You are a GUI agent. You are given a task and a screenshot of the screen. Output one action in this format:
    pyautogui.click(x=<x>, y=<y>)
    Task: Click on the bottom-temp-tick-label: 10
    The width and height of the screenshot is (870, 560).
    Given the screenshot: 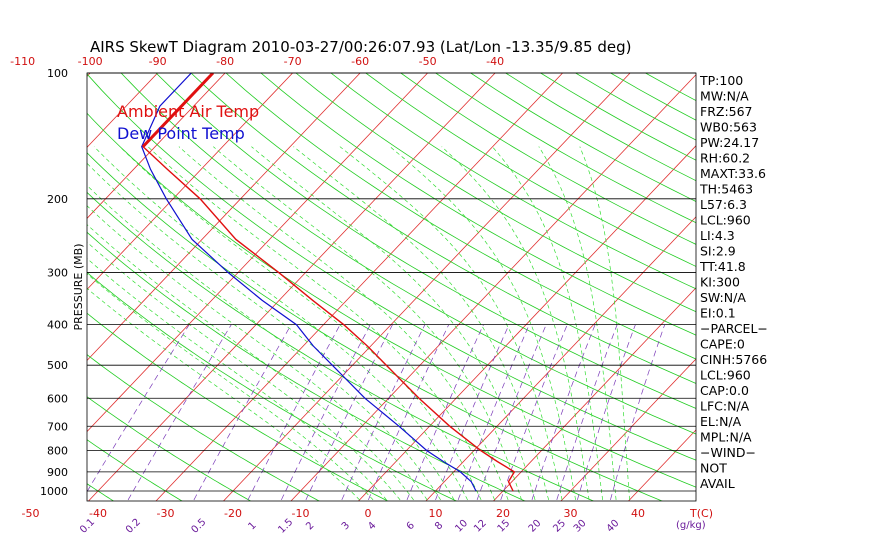 What is the action you would take?
    pyautogui.click(x=436, y=513)
    